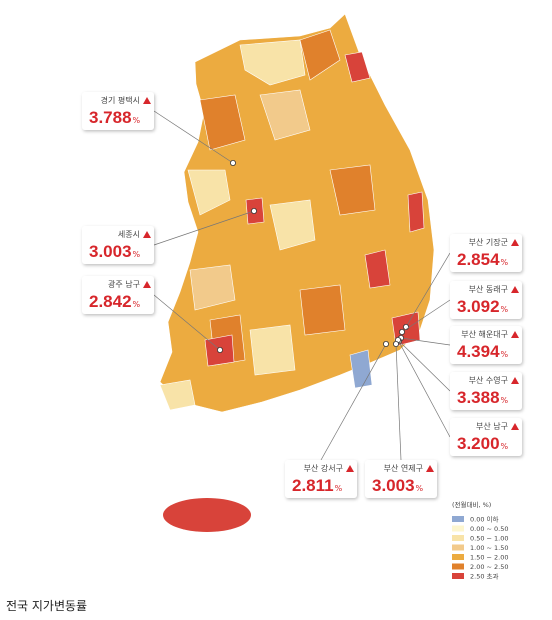 The width and height of the screenshot is (552, 620). Describe the element at coordinates (323, 468) in the screenshot. I see `callout-name: 부산 강서구` at that location.